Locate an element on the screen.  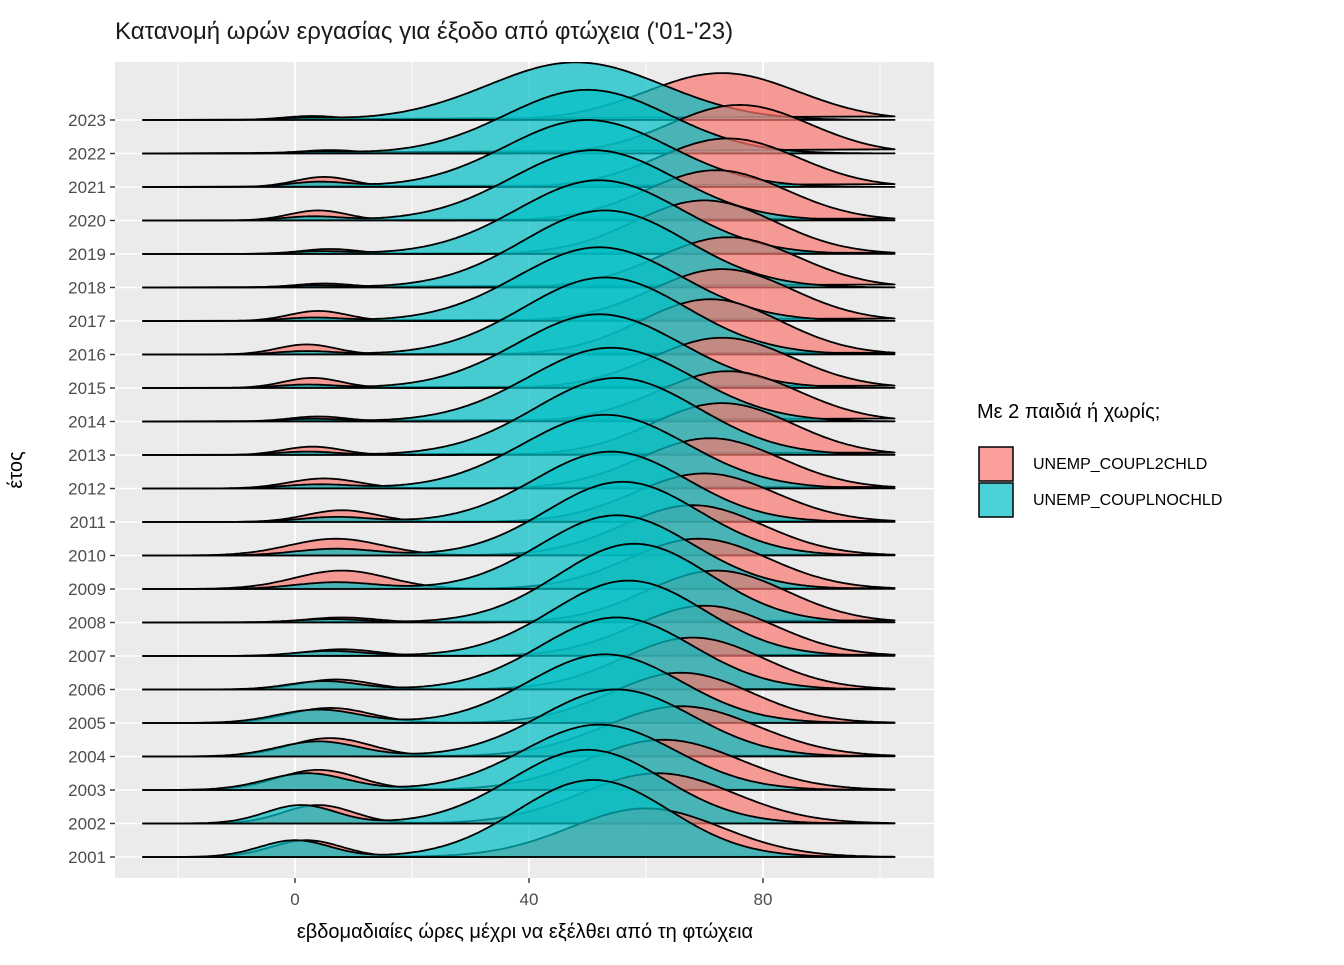
ridge-2013-unemp_couplnochld is located at coordinates (519, 416).